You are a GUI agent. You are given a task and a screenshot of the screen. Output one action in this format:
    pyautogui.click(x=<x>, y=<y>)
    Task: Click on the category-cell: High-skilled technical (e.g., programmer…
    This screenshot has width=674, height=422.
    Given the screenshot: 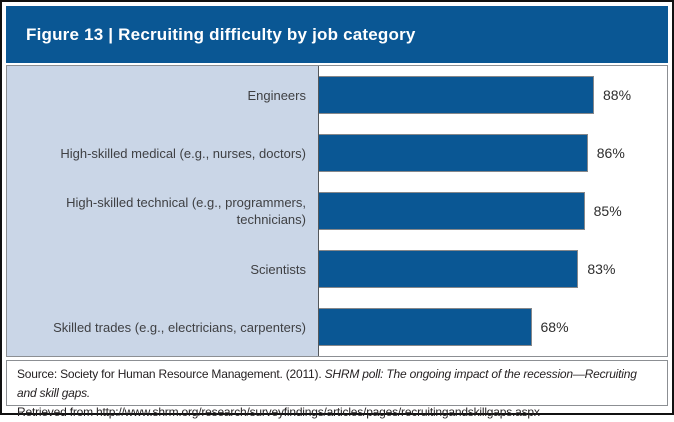 What is the action you would take?
    pyautogui.click(x=163, y=211)
    